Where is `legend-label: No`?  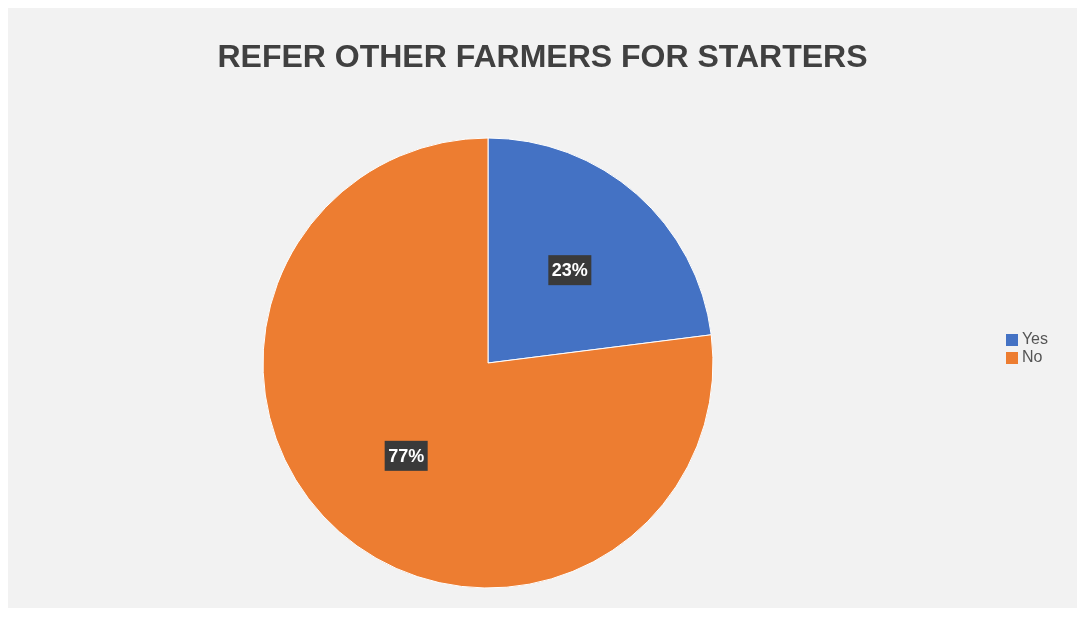 legend-label: No is located at coordinates (1032, 356).